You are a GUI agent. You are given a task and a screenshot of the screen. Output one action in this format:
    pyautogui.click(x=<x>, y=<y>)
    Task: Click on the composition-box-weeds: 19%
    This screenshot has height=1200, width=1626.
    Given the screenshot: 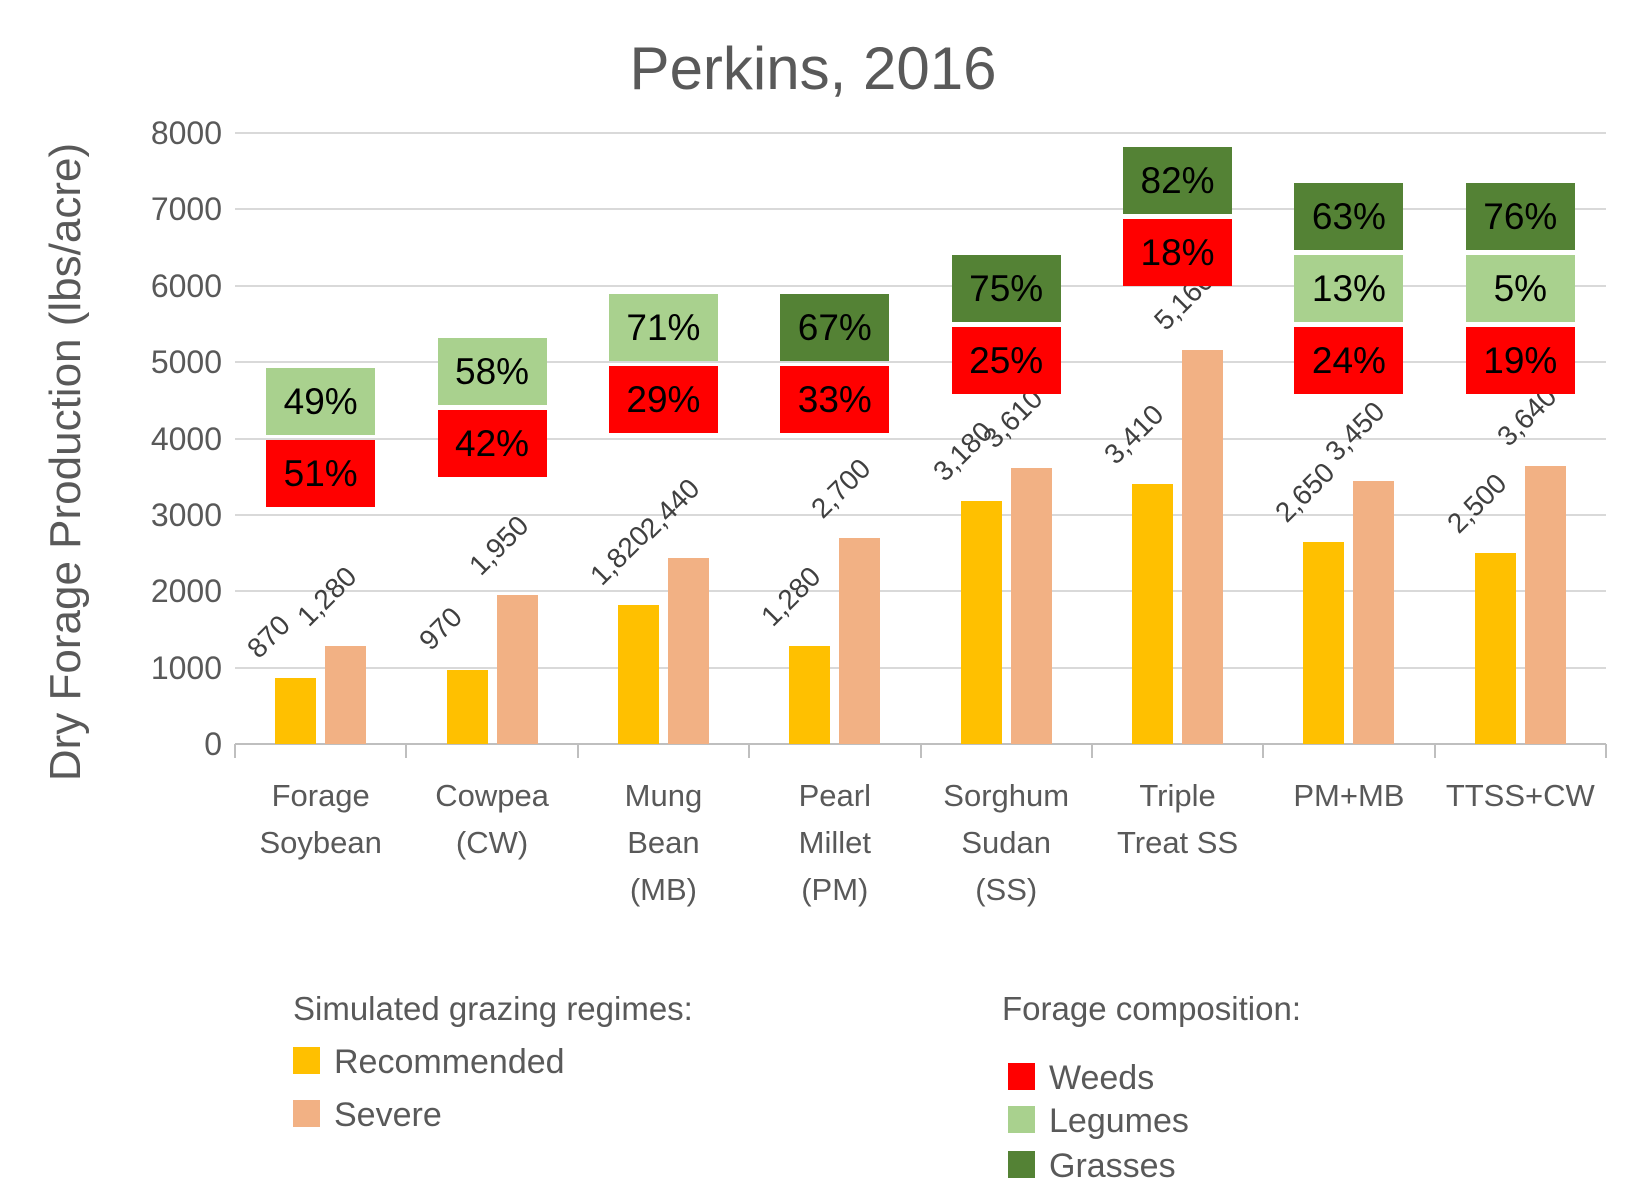 What is the action you would take?
    pyautogui.click(x=1520, y=361)
    